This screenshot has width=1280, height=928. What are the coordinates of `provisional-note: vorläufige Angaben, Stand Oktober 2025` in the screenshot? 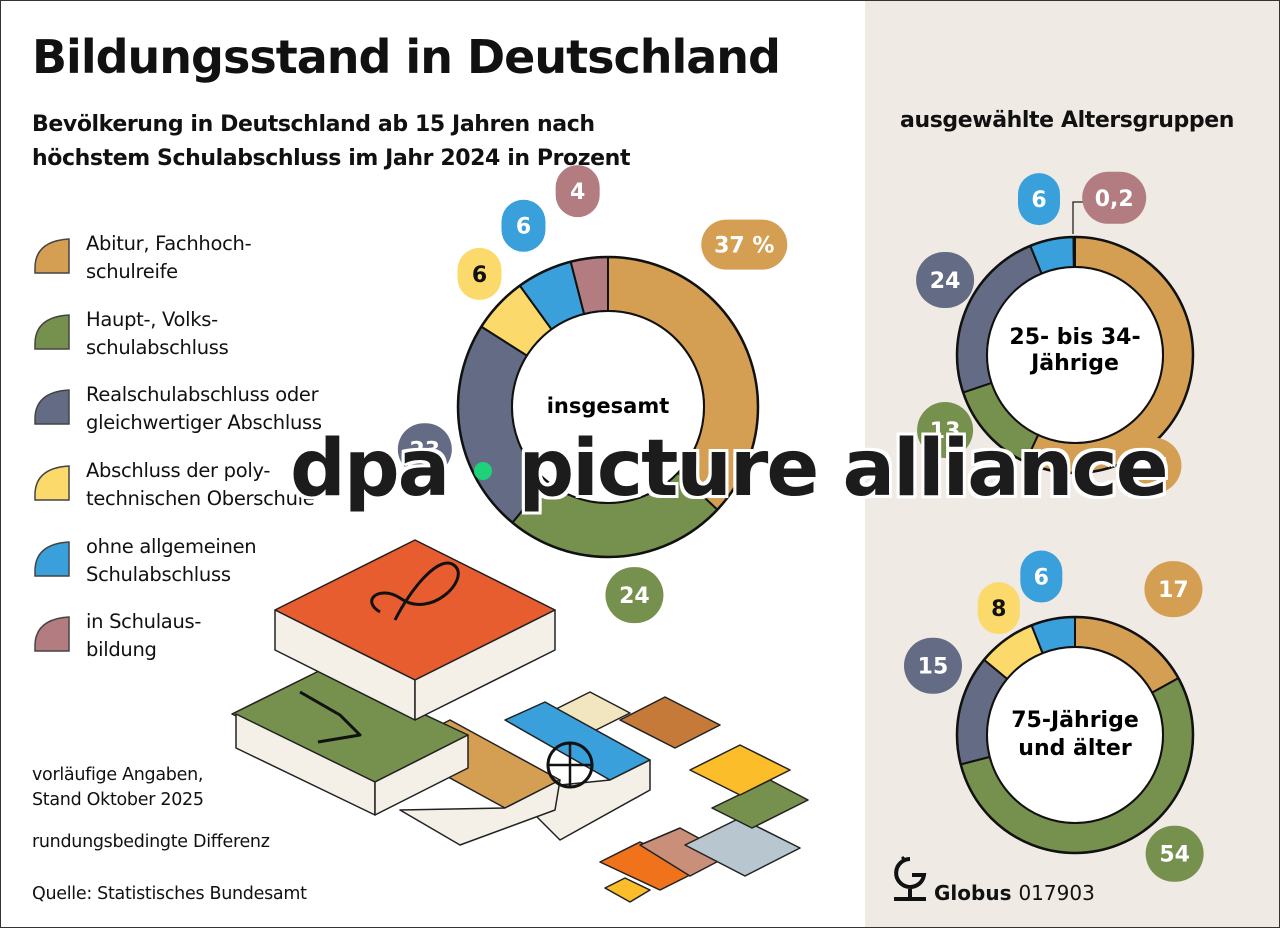 It's located at (118, 787).